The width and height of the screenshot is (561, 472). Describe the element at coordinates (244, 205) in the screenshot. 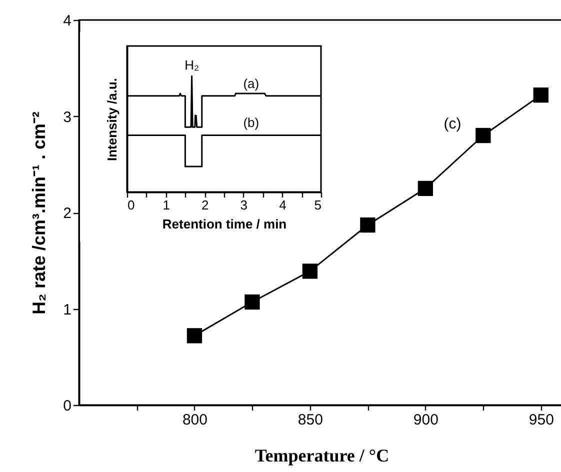

I see `x-tick-label: 3` at that location.